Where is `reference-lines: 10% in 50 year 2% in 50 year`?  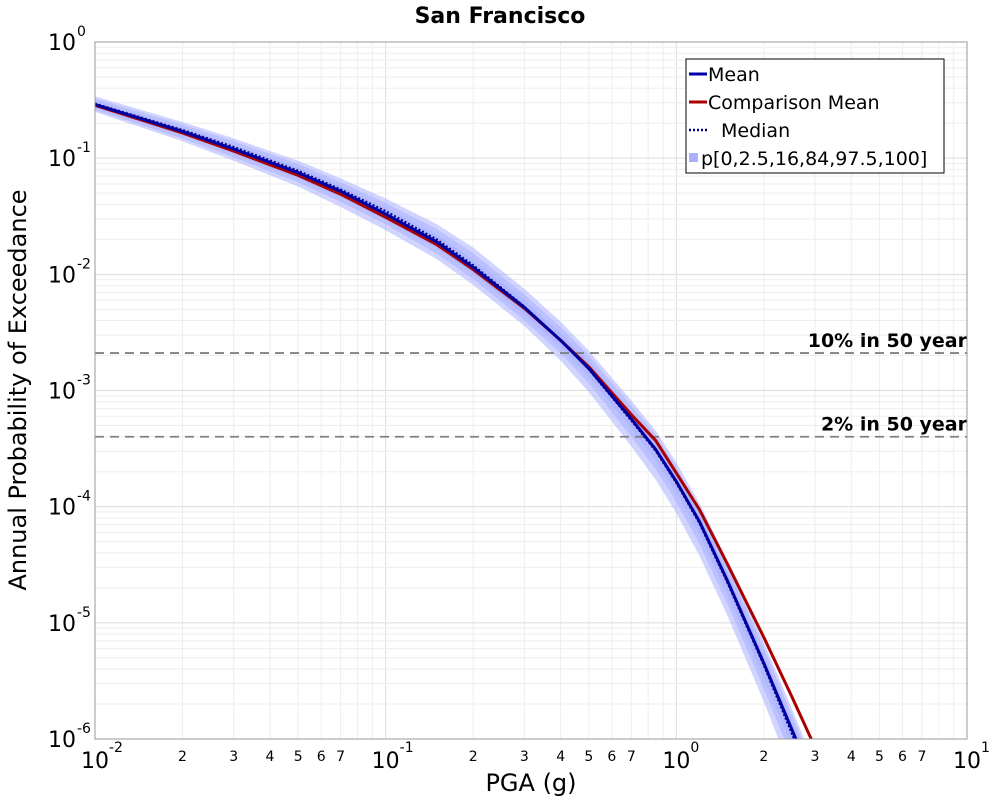 reference-lines: 10% in 50 year 2% in 50 year is located at coordinates (531, 384).